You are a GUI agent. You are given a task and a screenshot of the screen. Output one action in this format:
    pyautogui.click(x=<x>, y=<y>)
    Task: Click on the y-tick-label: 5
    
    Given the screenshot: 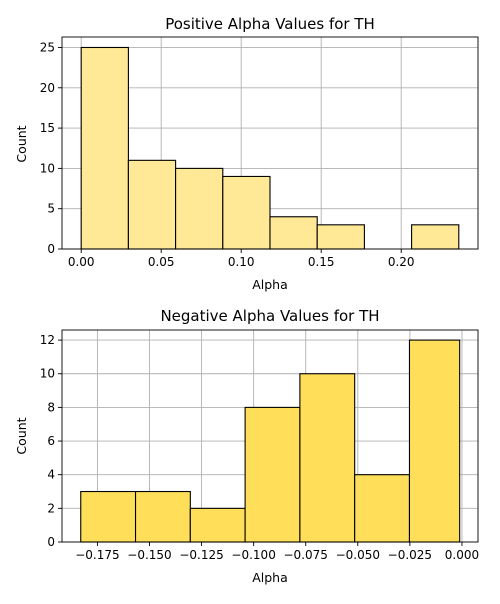 What is the action you would take?
    pyautogui.click(x=51, y=209)
    